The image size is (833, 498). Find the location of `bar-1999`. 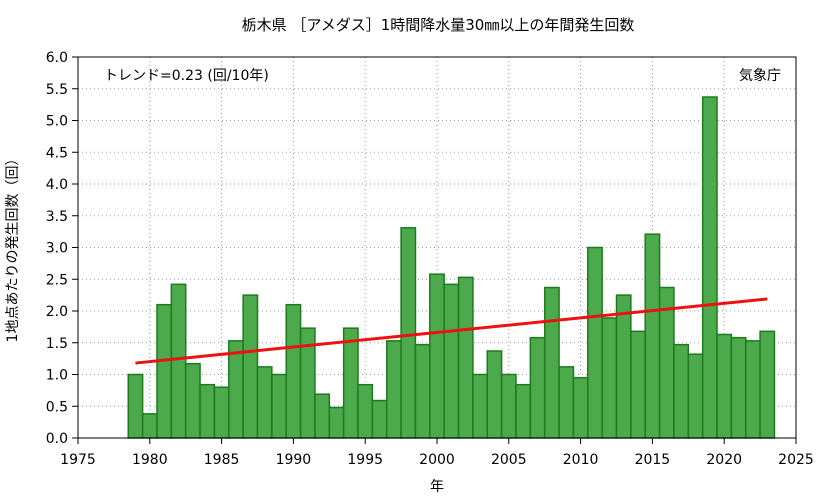

bar-1999 is located at coordinates (422, 391).